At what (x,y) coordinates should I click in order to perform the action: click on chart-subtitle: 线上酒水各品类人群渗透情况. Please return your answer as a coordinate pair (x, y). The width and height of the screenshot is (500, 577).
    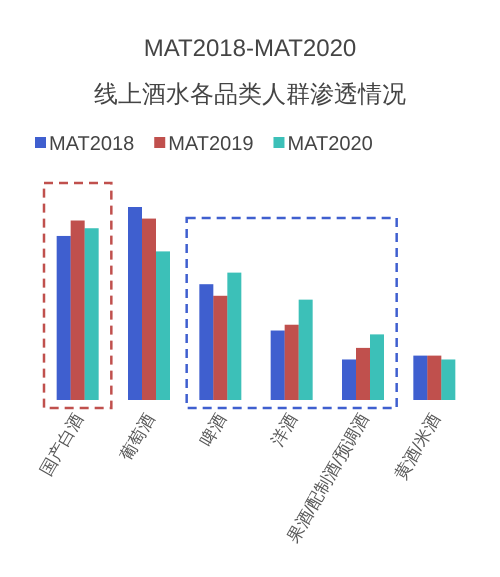
    Looking at the image, I should click on (250, 94).